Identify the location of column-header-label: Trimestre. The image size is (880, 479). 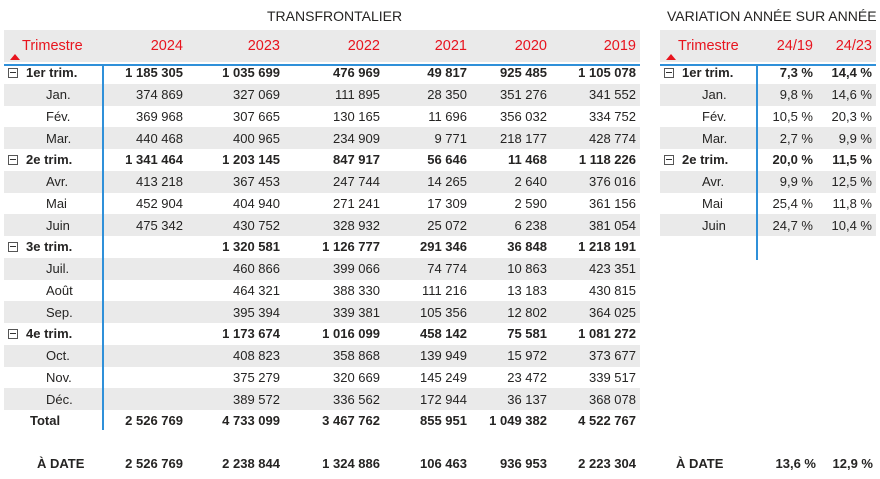
(708, 46).